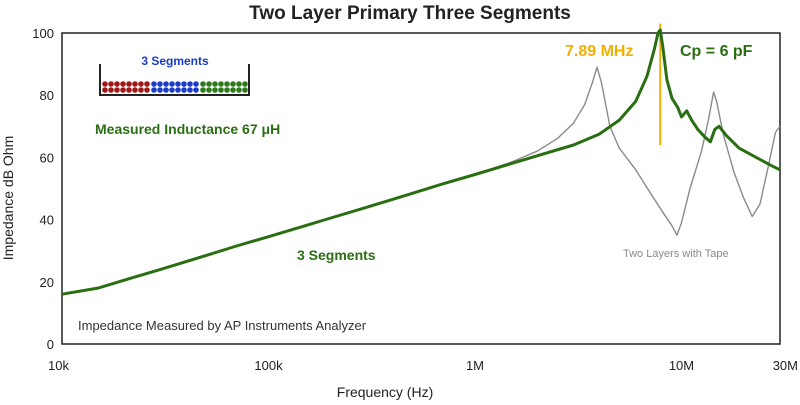  Describe the element at coordinates (50, 344) in the screenshot. I see `y-tick-label: 0` at that location.